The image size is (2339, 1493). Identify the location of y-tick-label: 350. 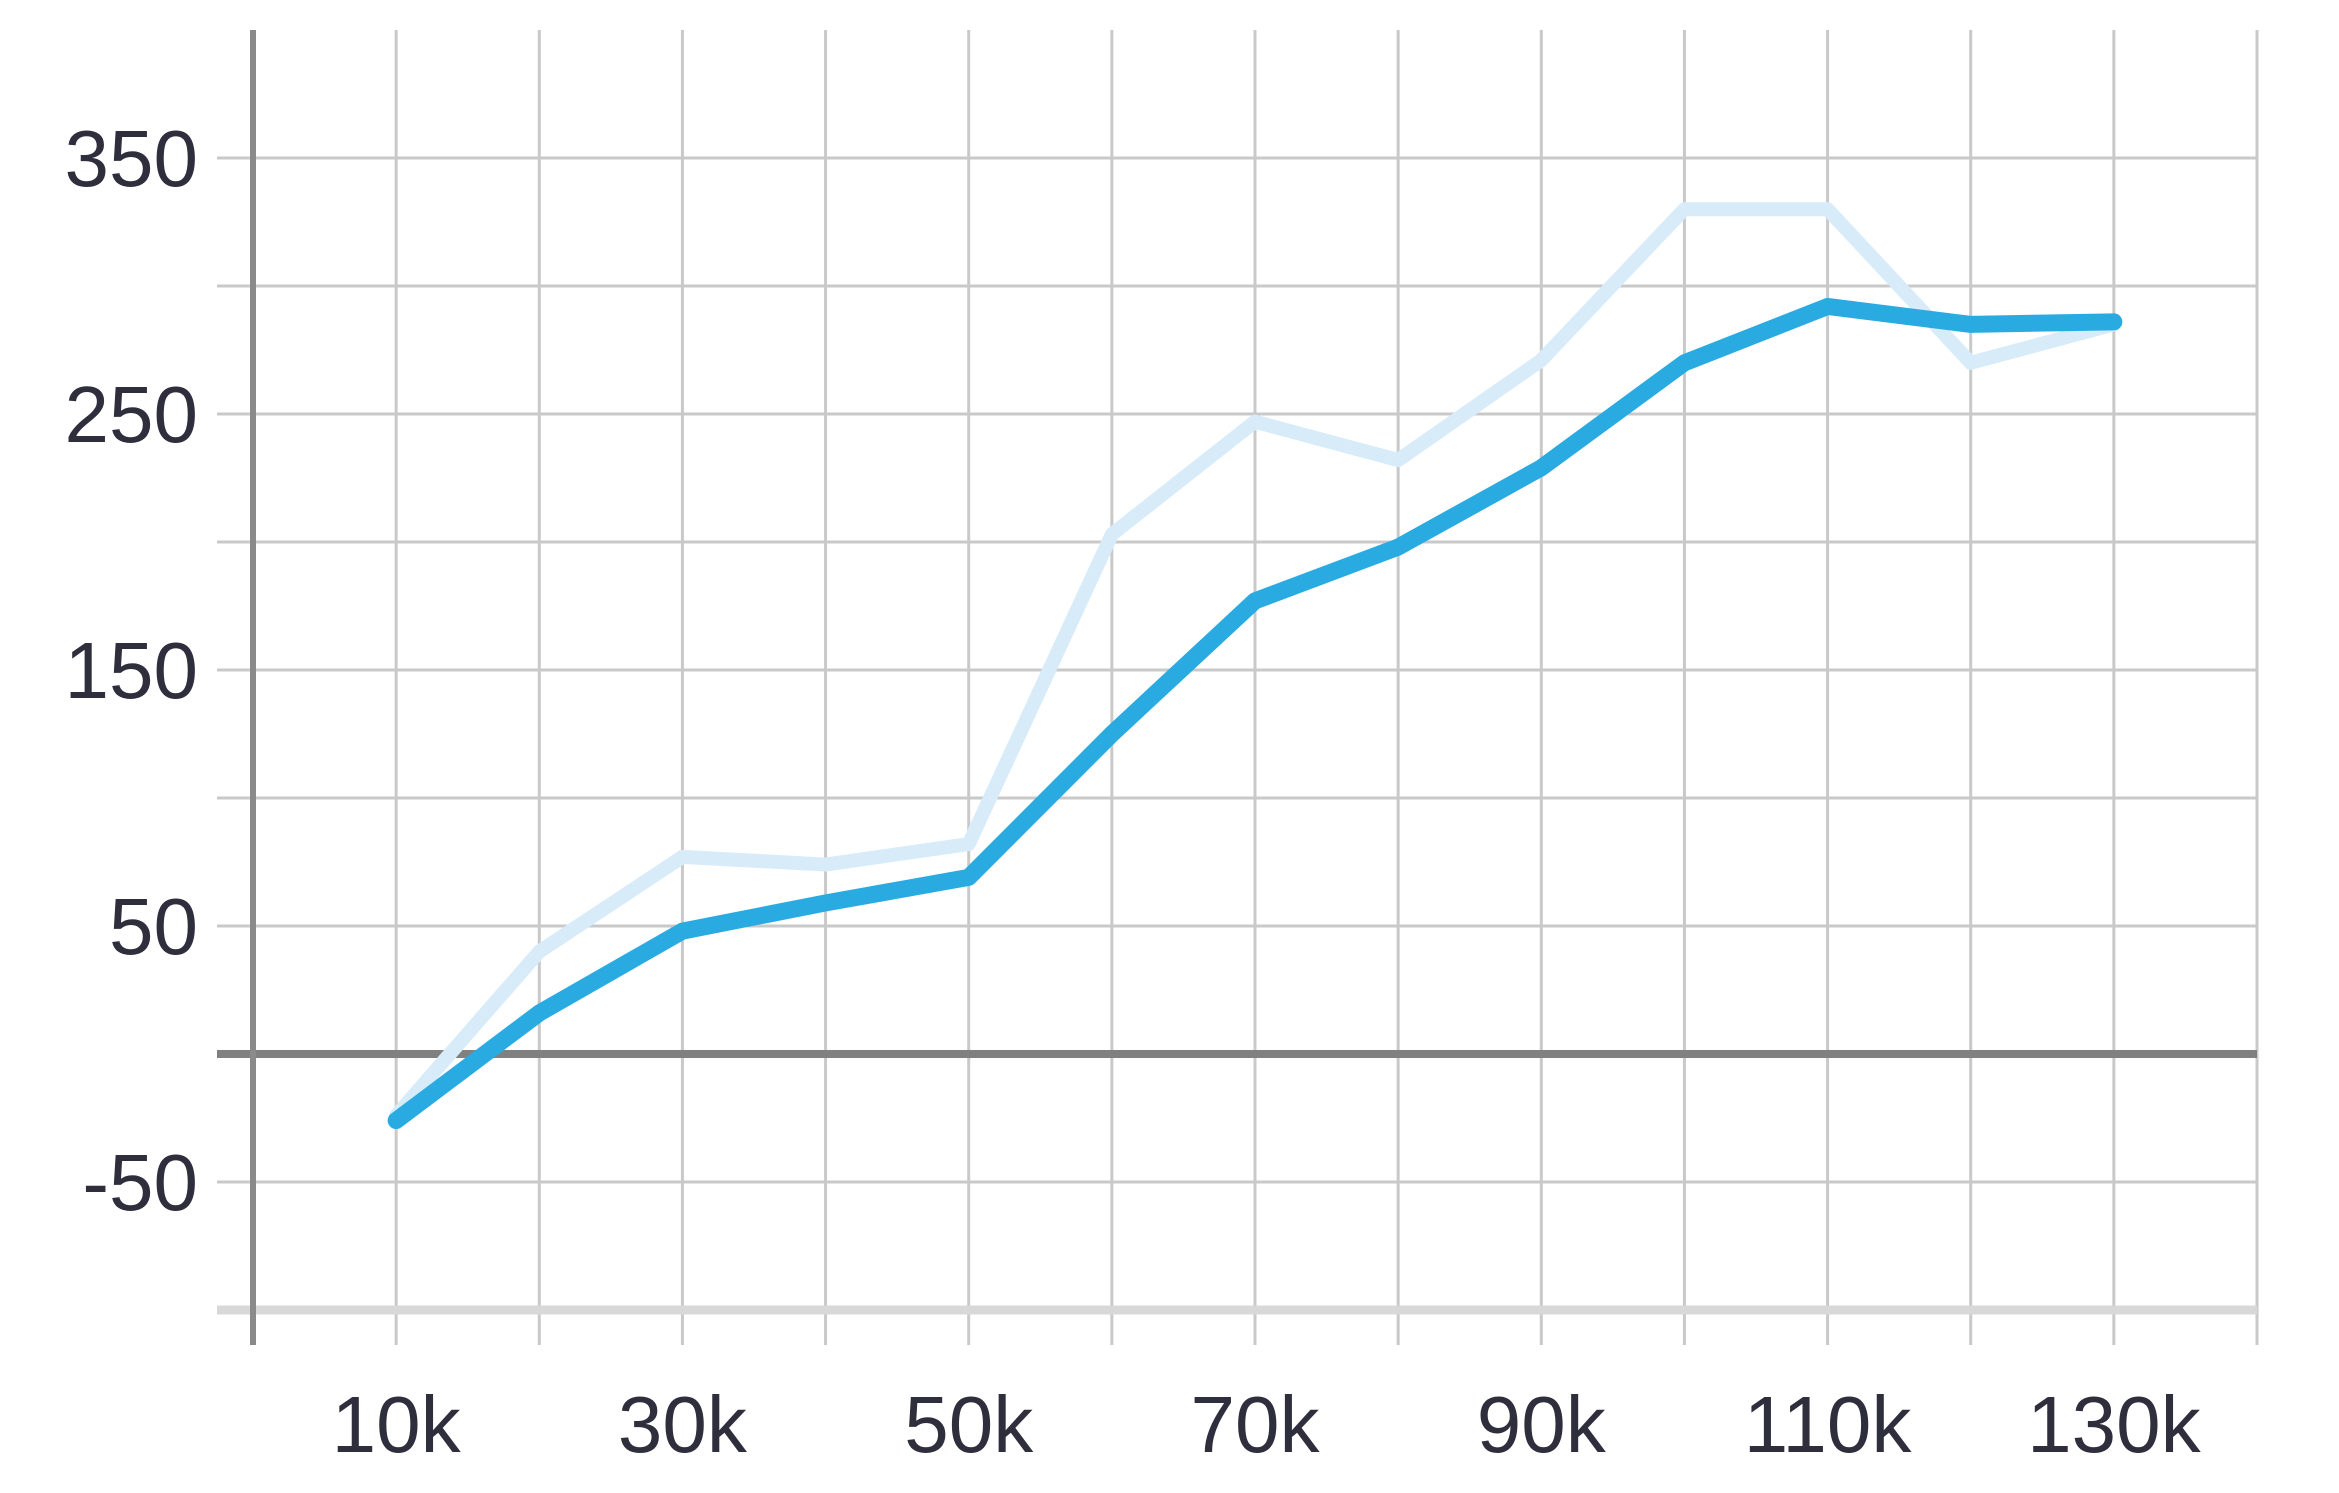
(131, 158).